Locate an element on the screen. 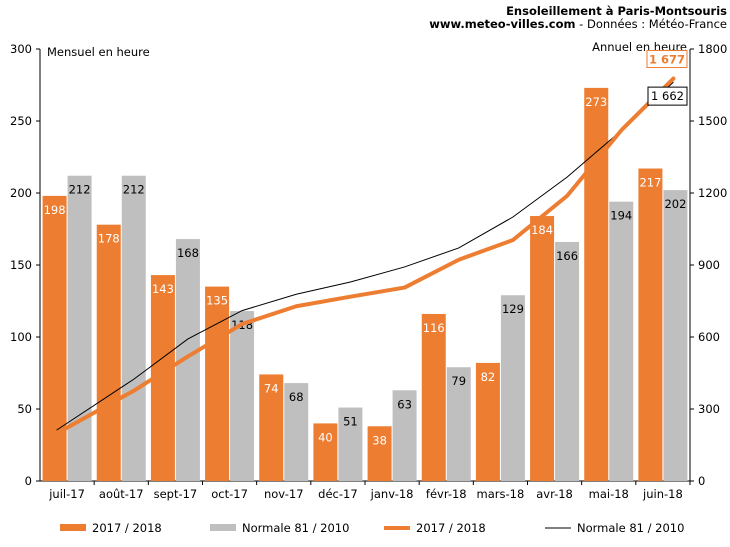 This screenshot has height=547, width=730. end-label-normale: 1 662 is located at coordinates (667, 96).